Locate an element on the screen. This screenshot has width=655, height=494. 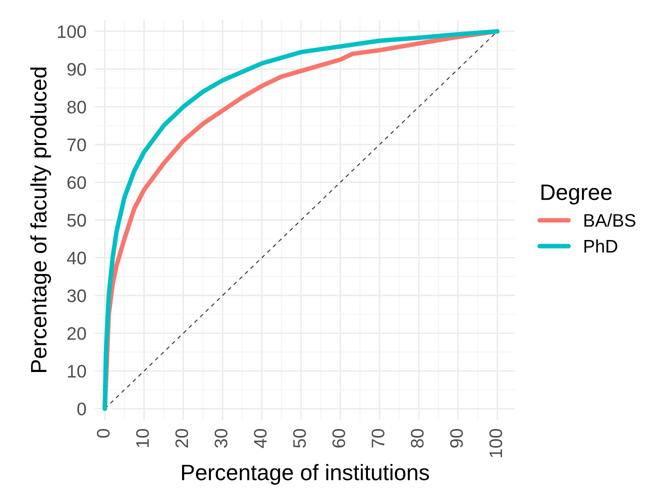
y-tick-label: 30 is located at coordinates (76, 295).